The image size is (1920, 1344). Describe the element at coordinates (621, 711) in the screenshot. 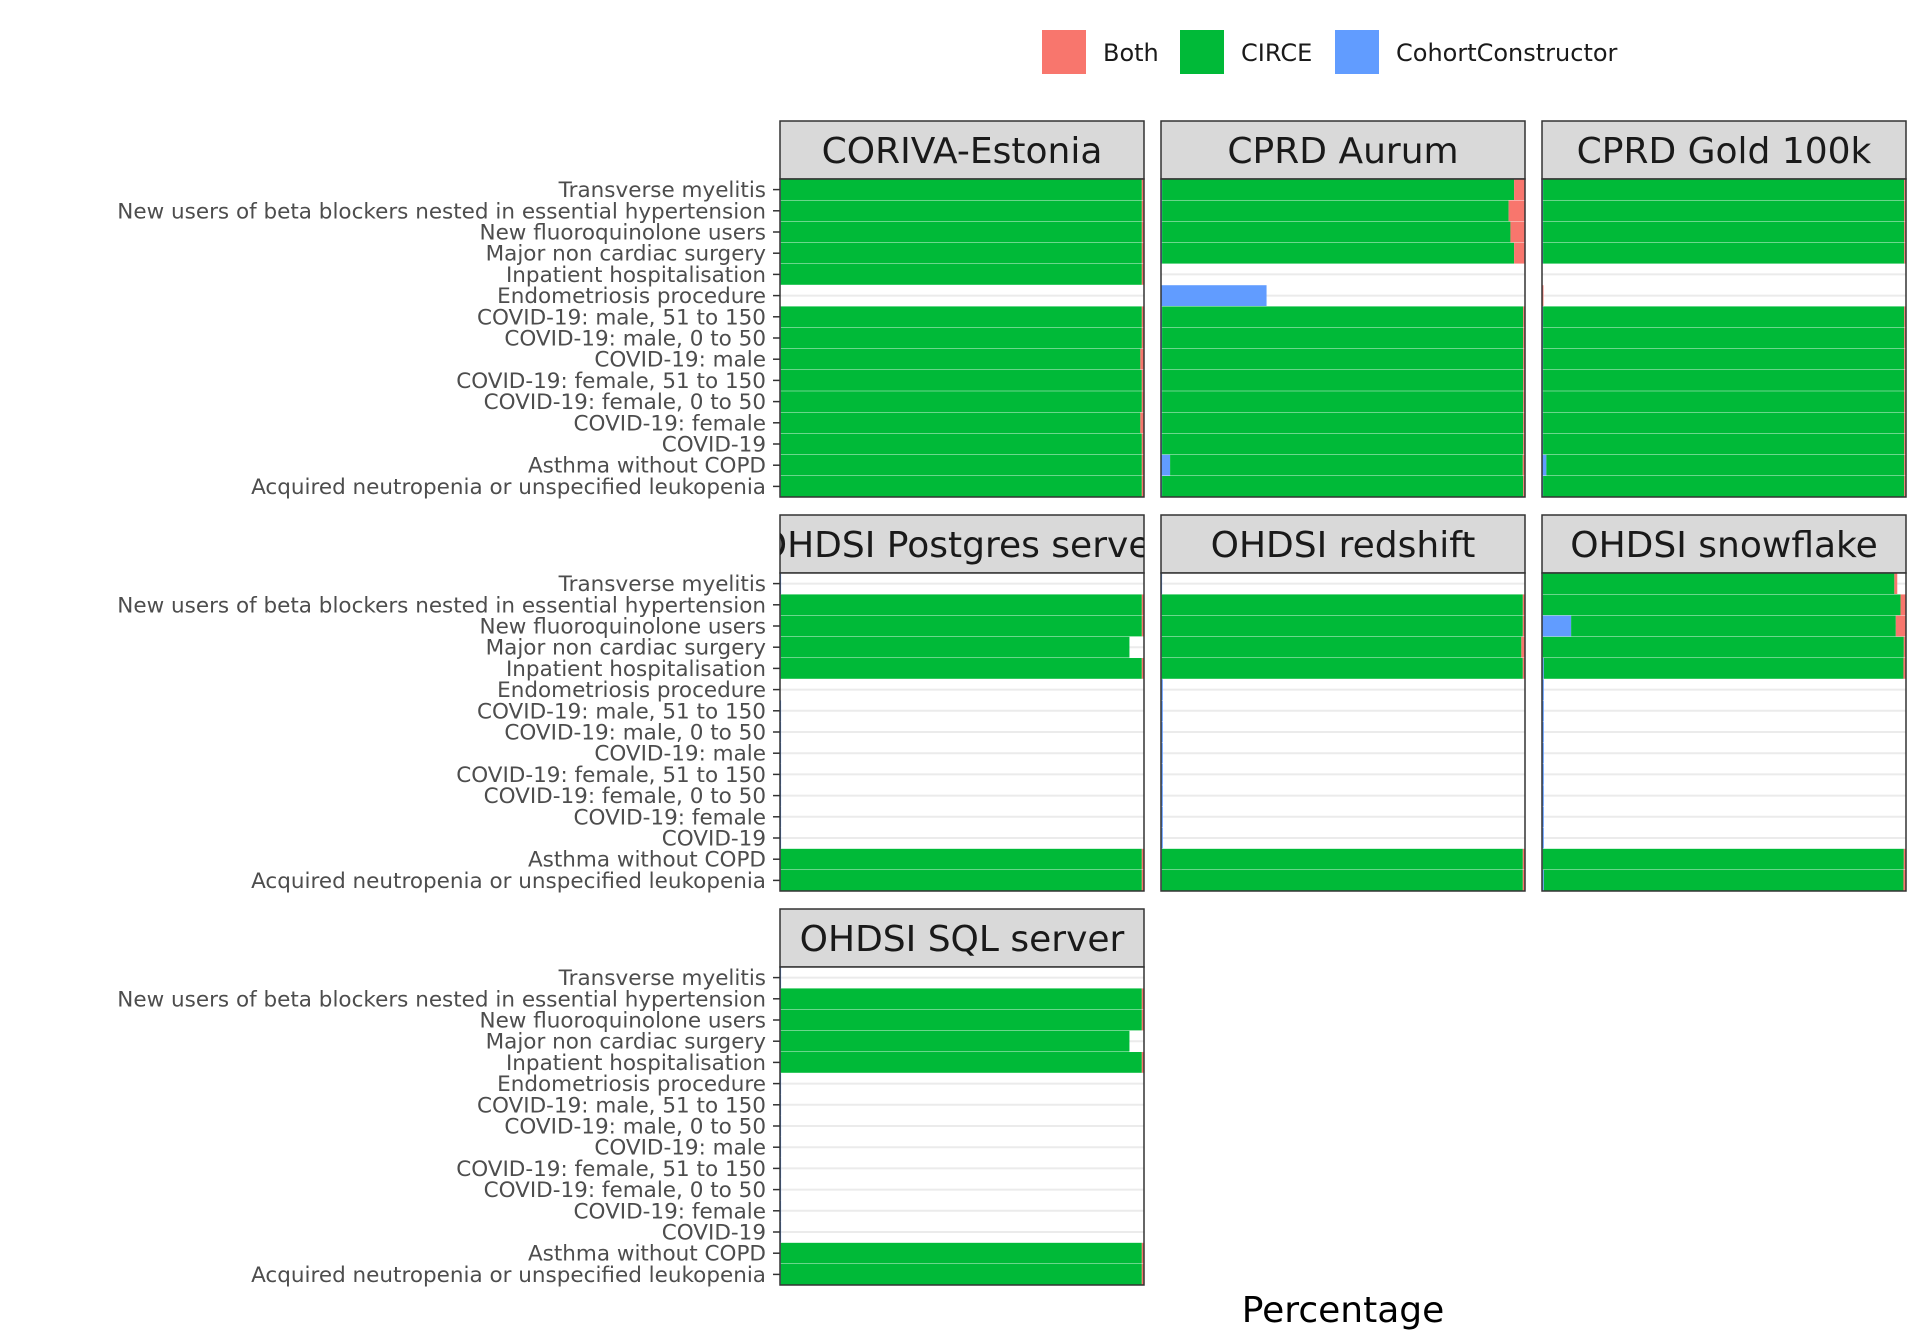

I see `y-tick-label: COVID-19: male, 51 to 150` at that location.